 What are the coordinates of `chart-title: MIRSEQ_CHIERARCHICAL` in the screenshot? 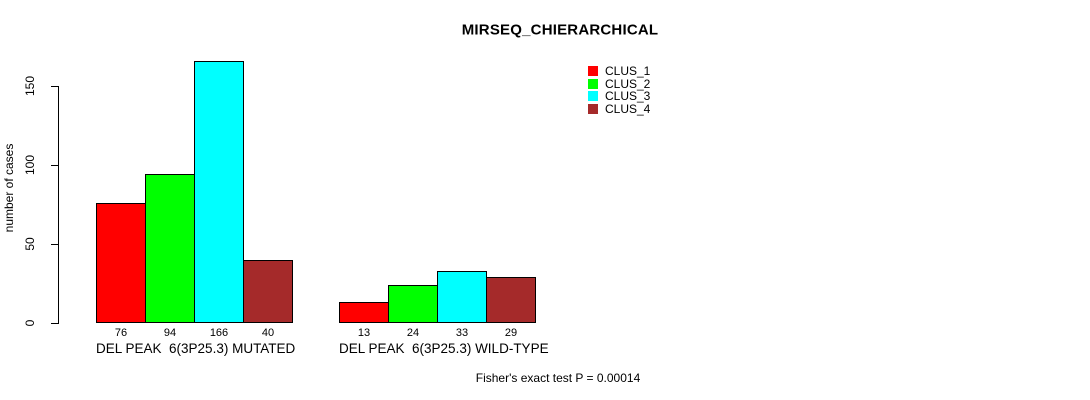 It's located at (560, 30).